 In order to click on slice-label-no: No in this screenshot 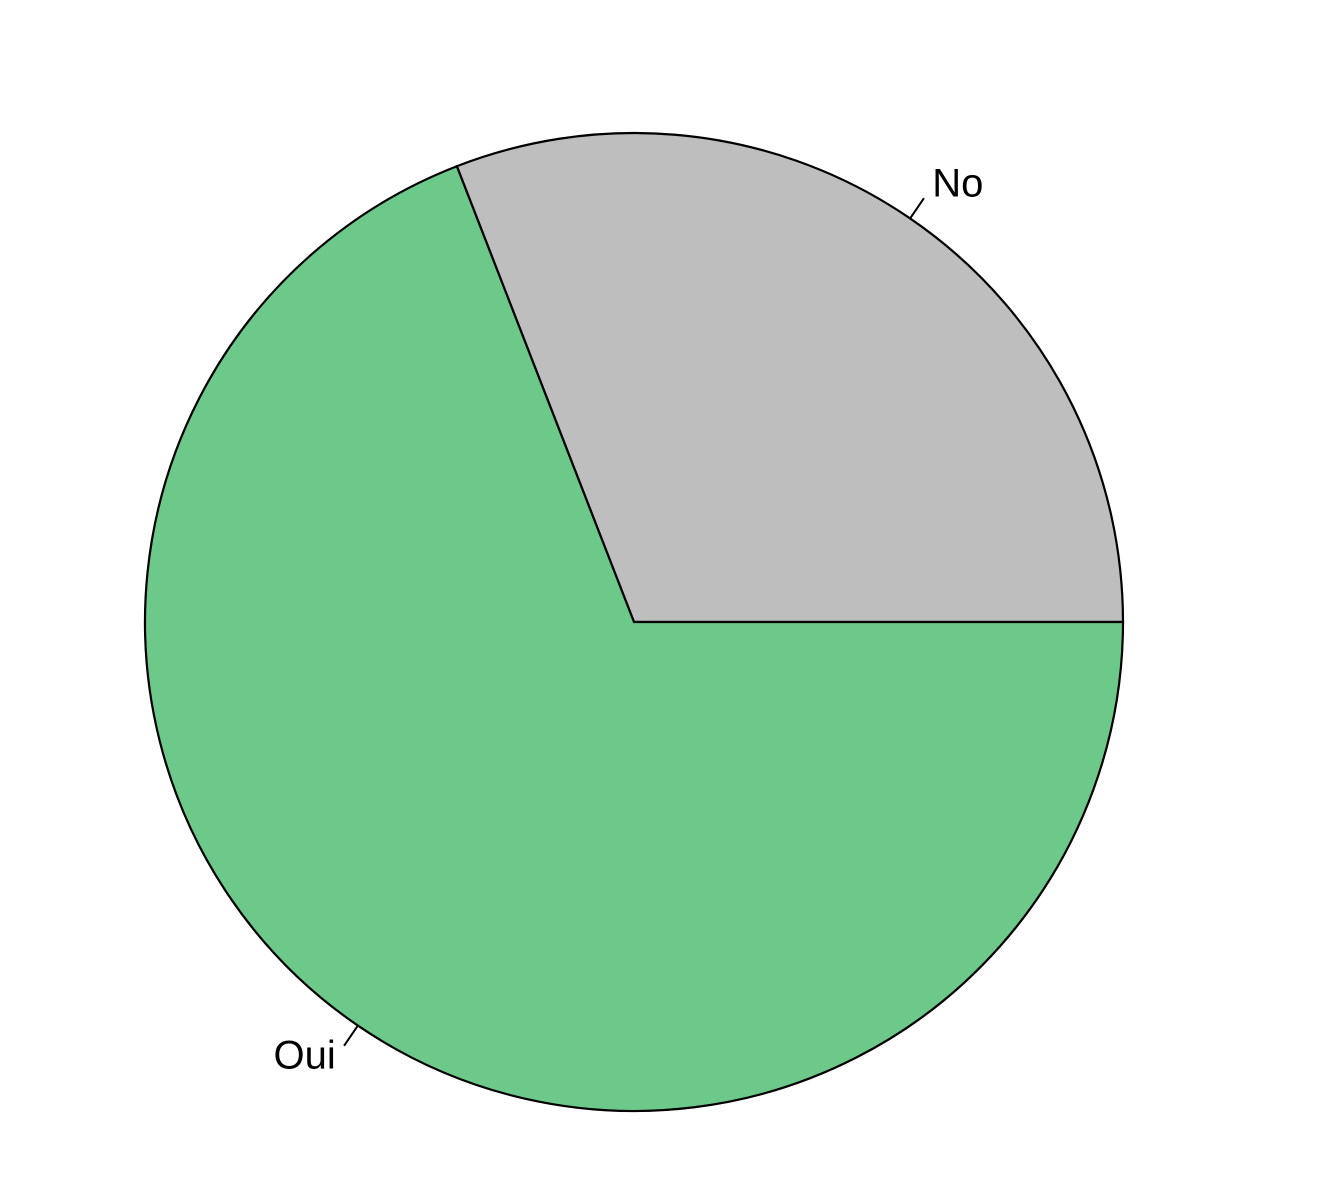, I will do `click(957, 184)`.